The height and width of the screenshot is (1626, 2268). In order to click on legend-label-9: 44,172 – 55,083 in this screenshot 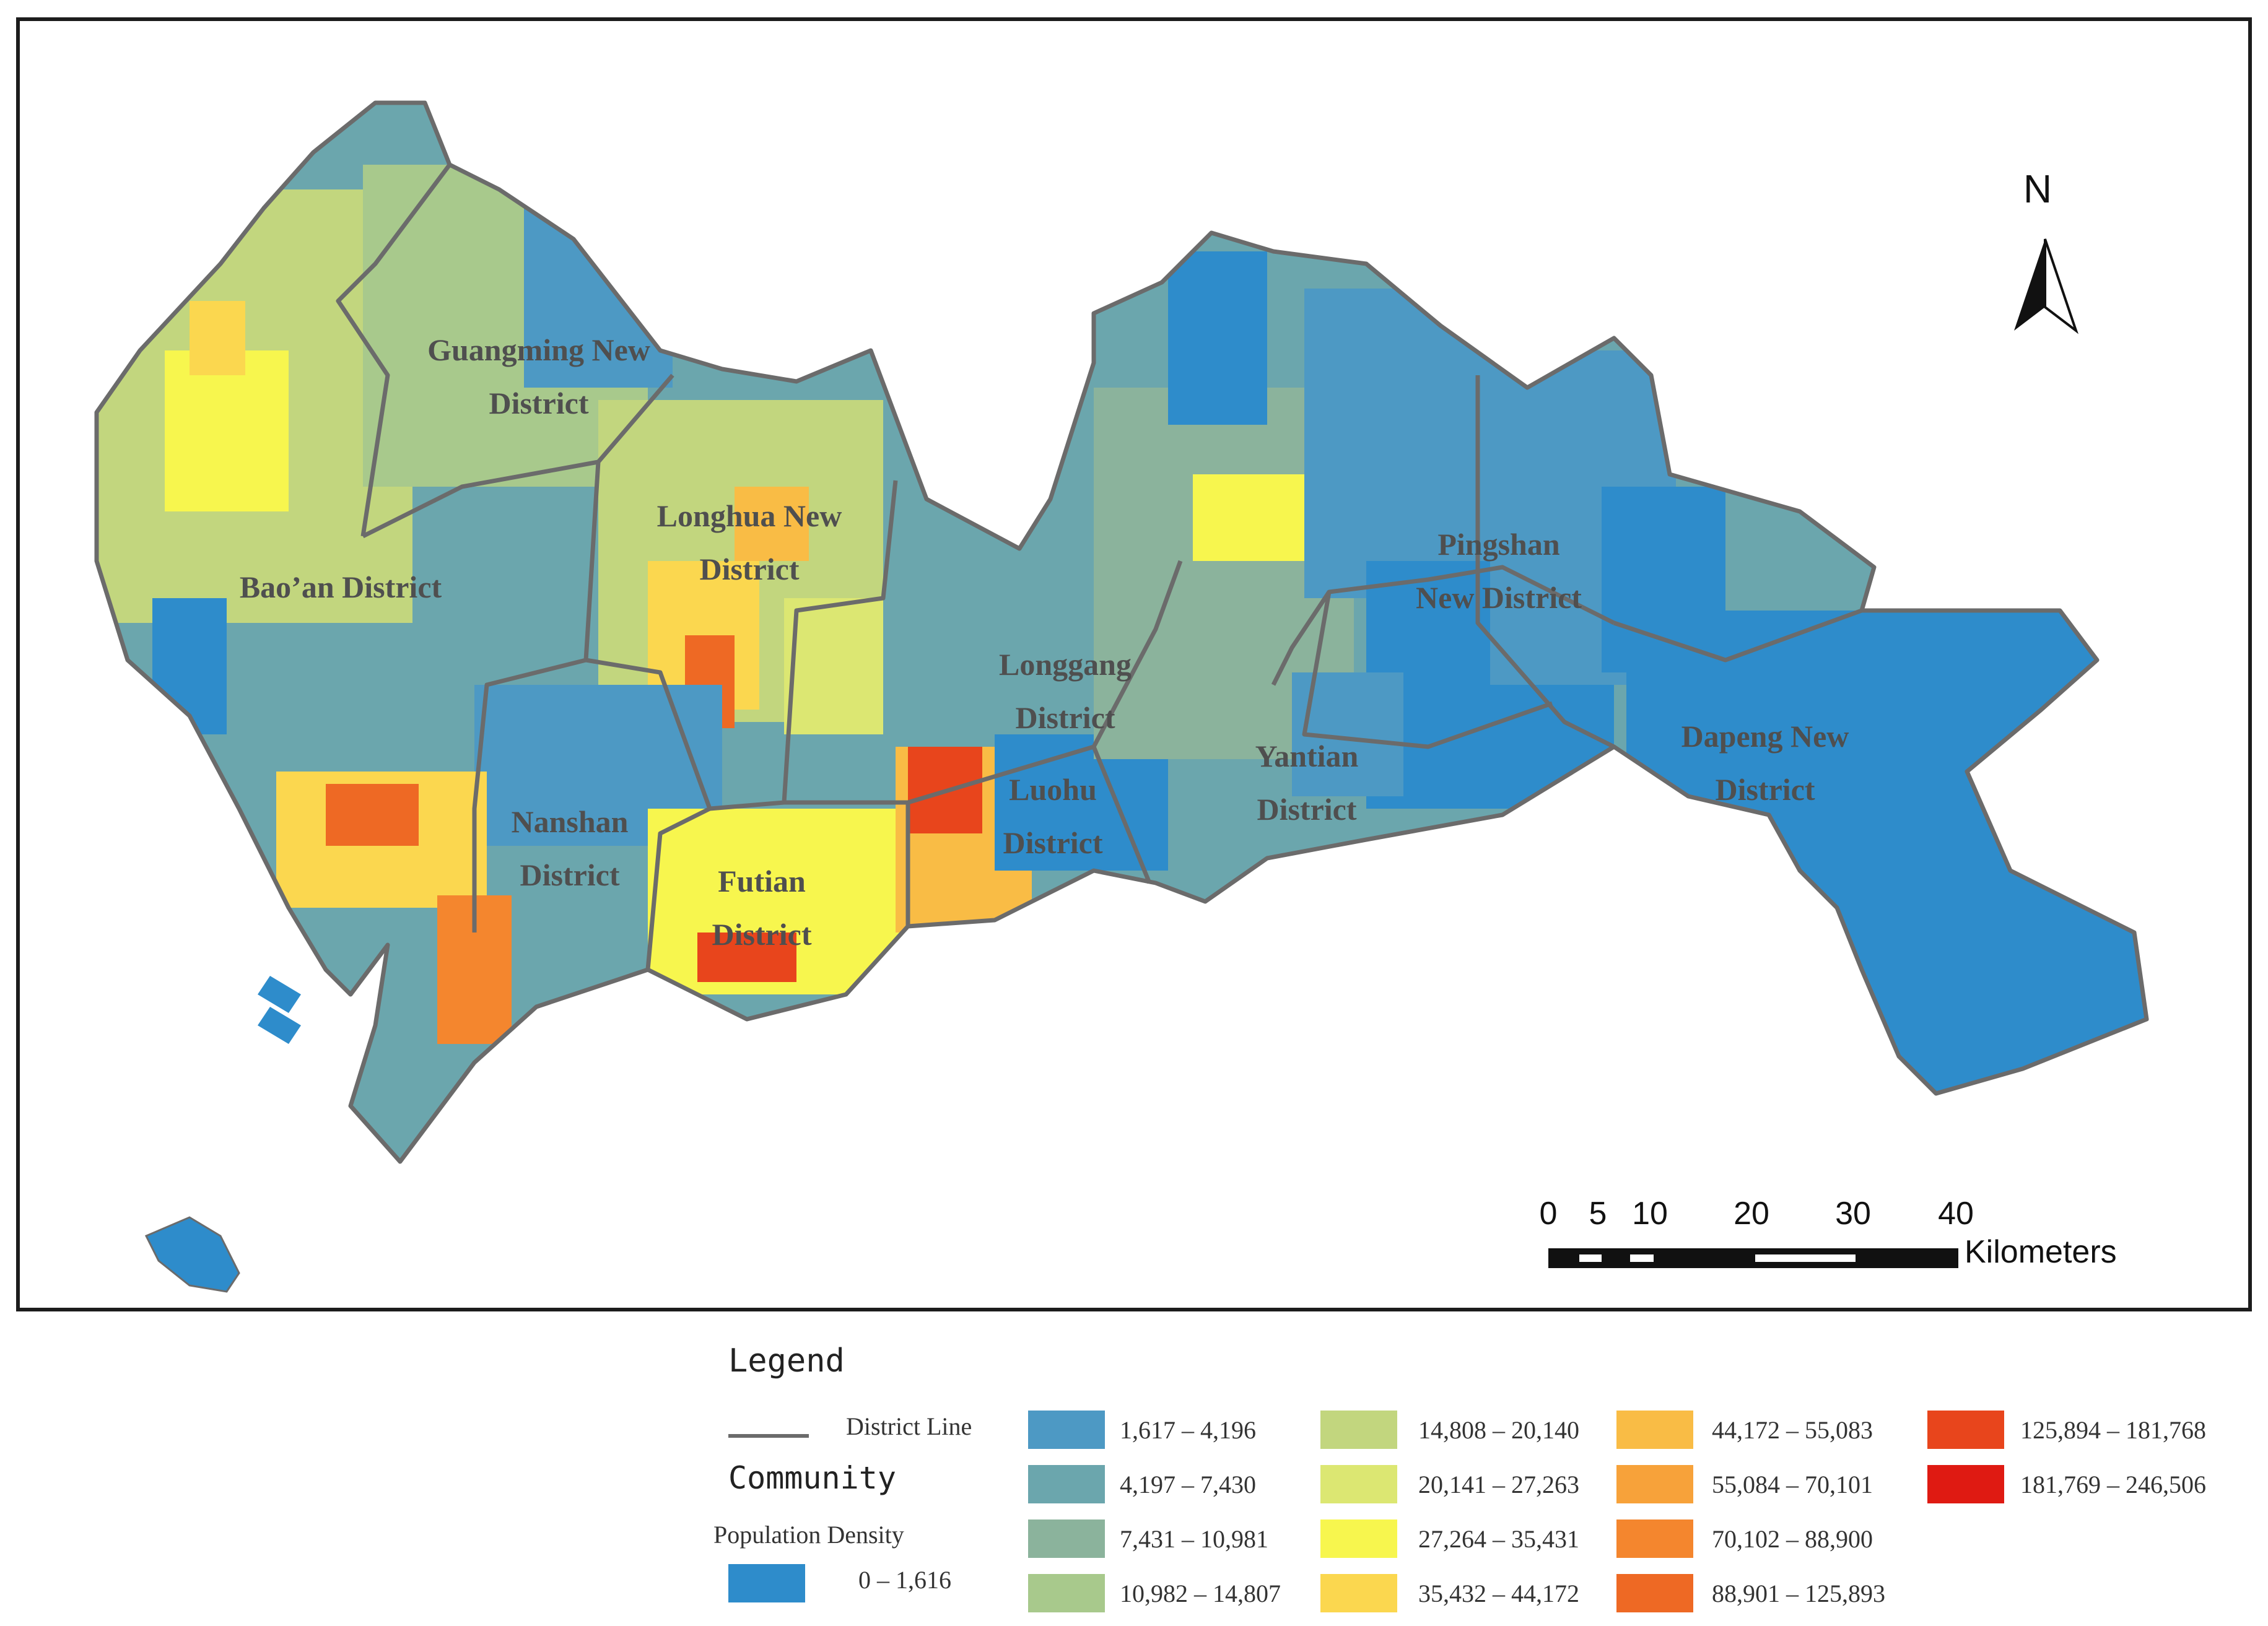, I will do `click(1792, 1430)`.